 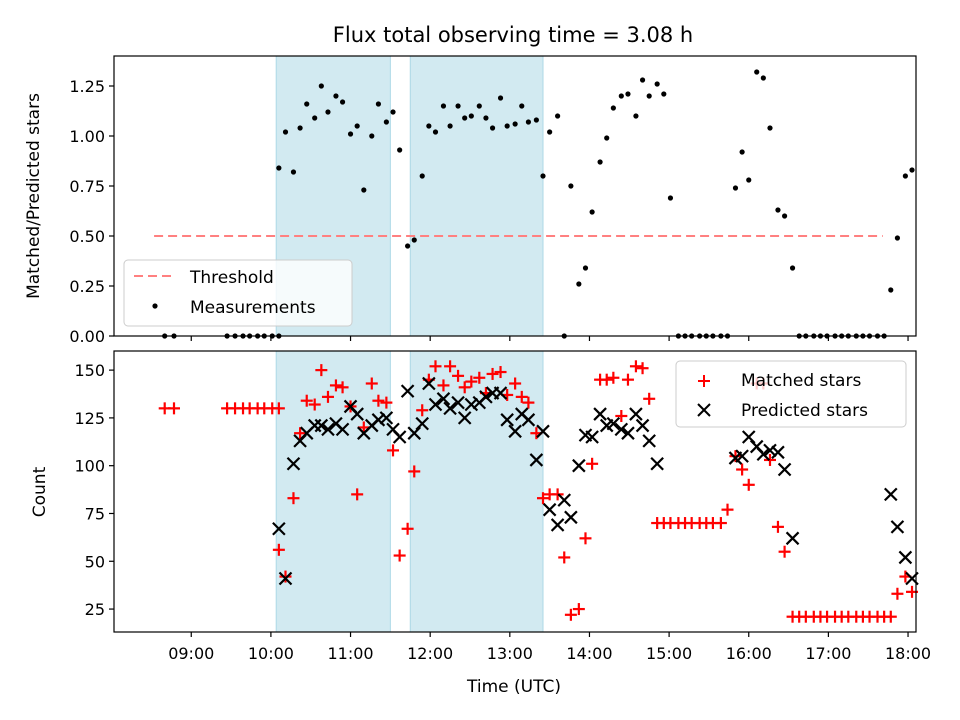 What do you see at coordinates (89, 466) in the screenshot?
I see `y-tick-label: 100` at bounding box center [89, 466].